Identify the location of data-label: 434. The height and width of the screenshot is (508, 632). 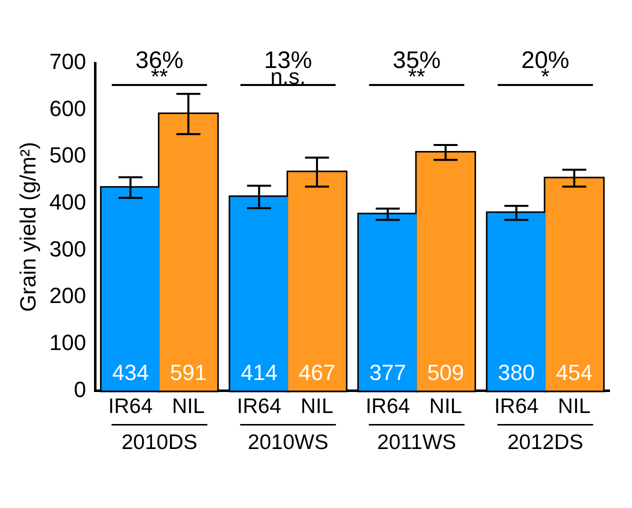
(130, 372).